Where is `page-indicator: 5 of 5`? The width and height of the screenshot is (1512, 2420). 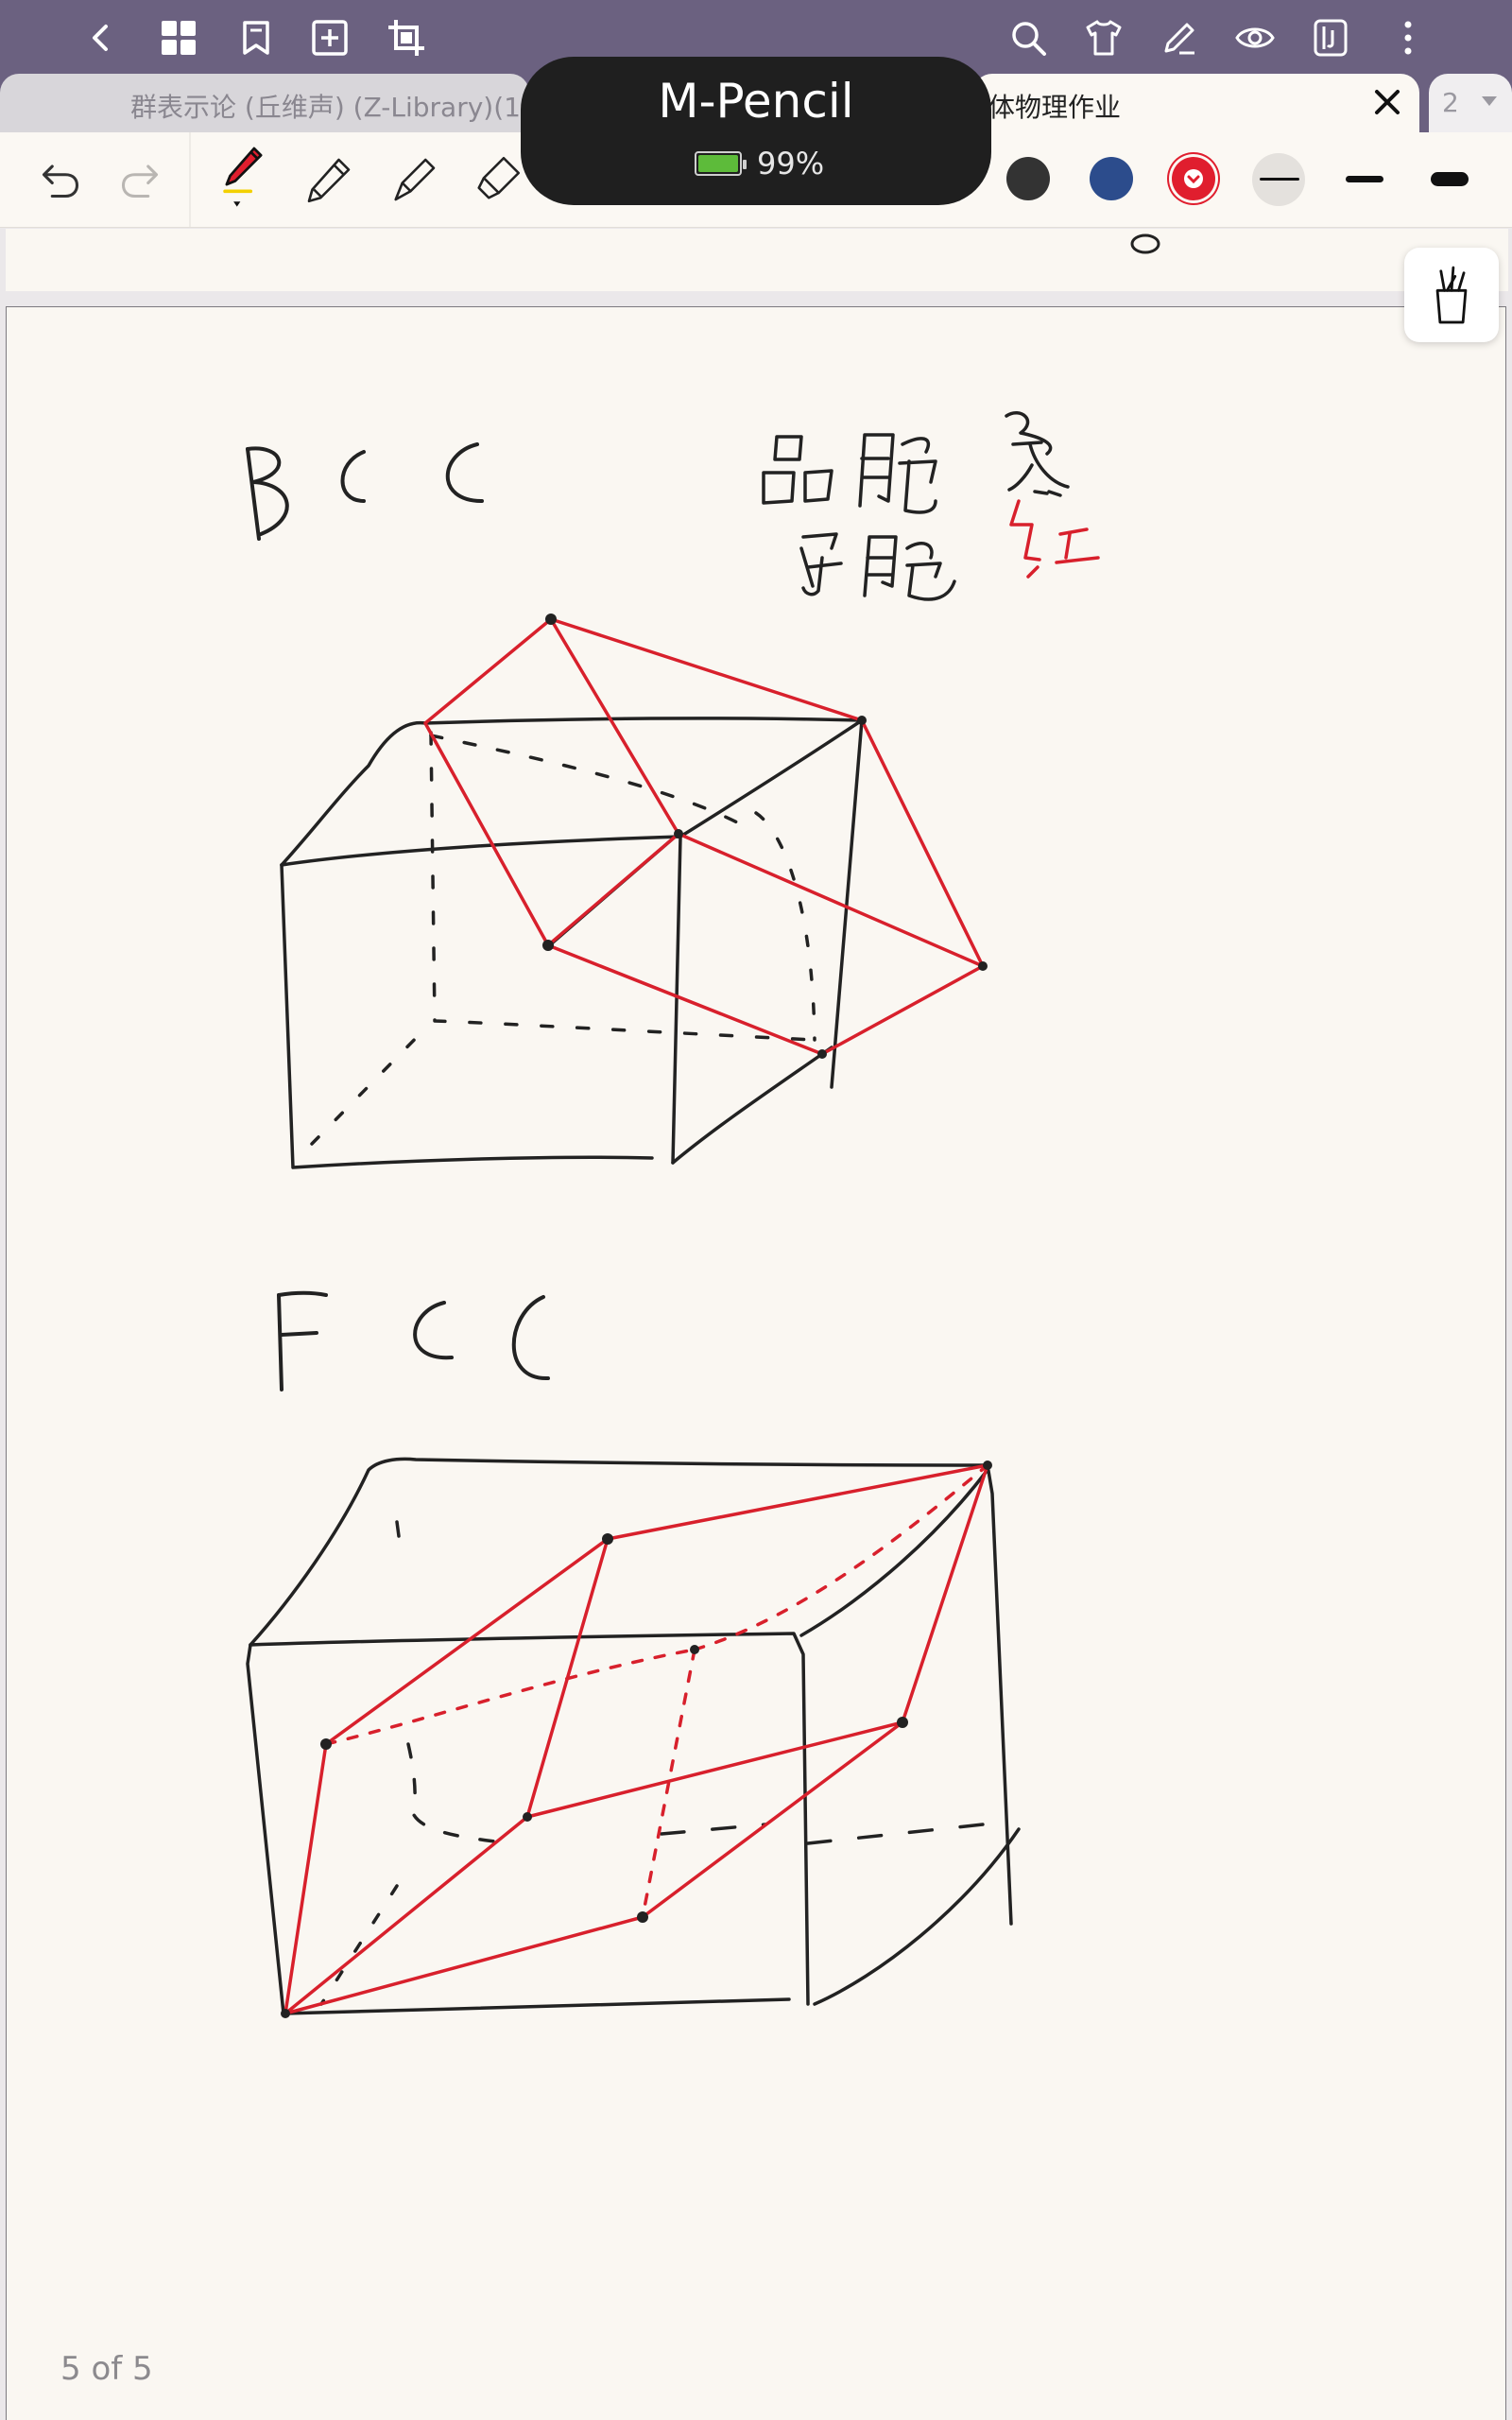
page-indicator: 5 of 5 is located at coordinates (106, 2369).